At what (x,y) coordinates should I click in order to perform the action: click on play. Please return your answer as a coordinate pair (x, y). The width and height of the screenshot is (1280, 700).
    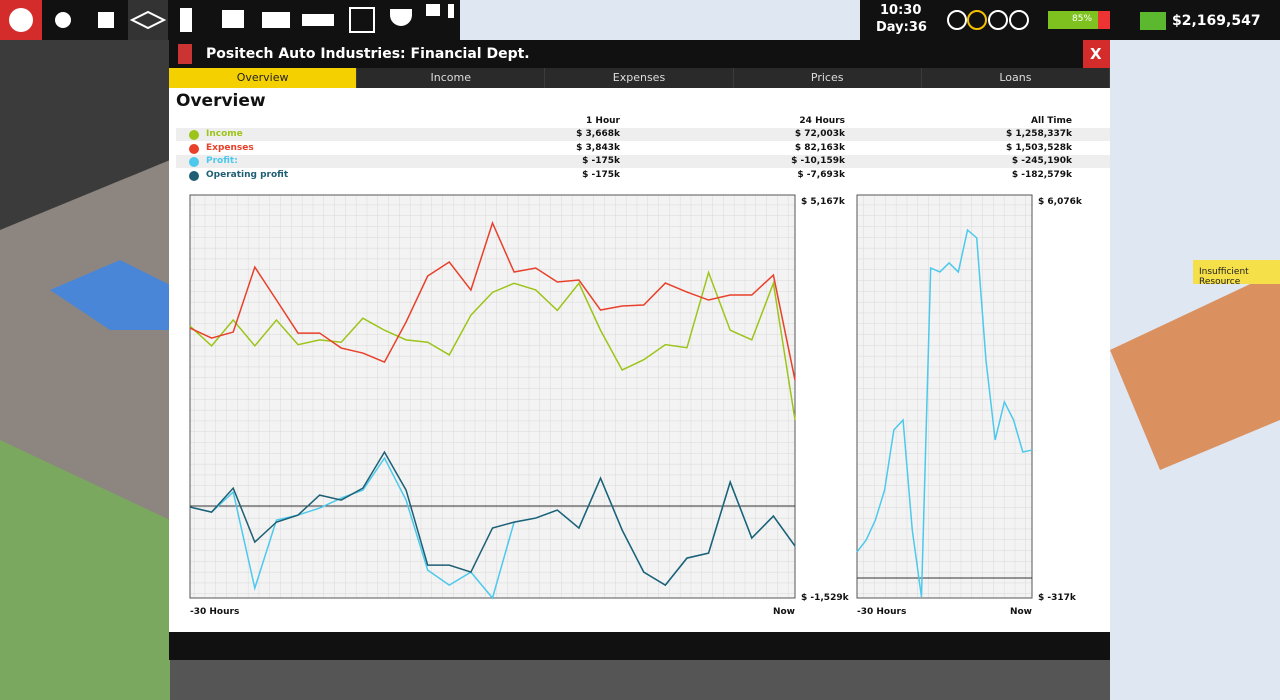
    Looking at the image, I should click on (977, 20).